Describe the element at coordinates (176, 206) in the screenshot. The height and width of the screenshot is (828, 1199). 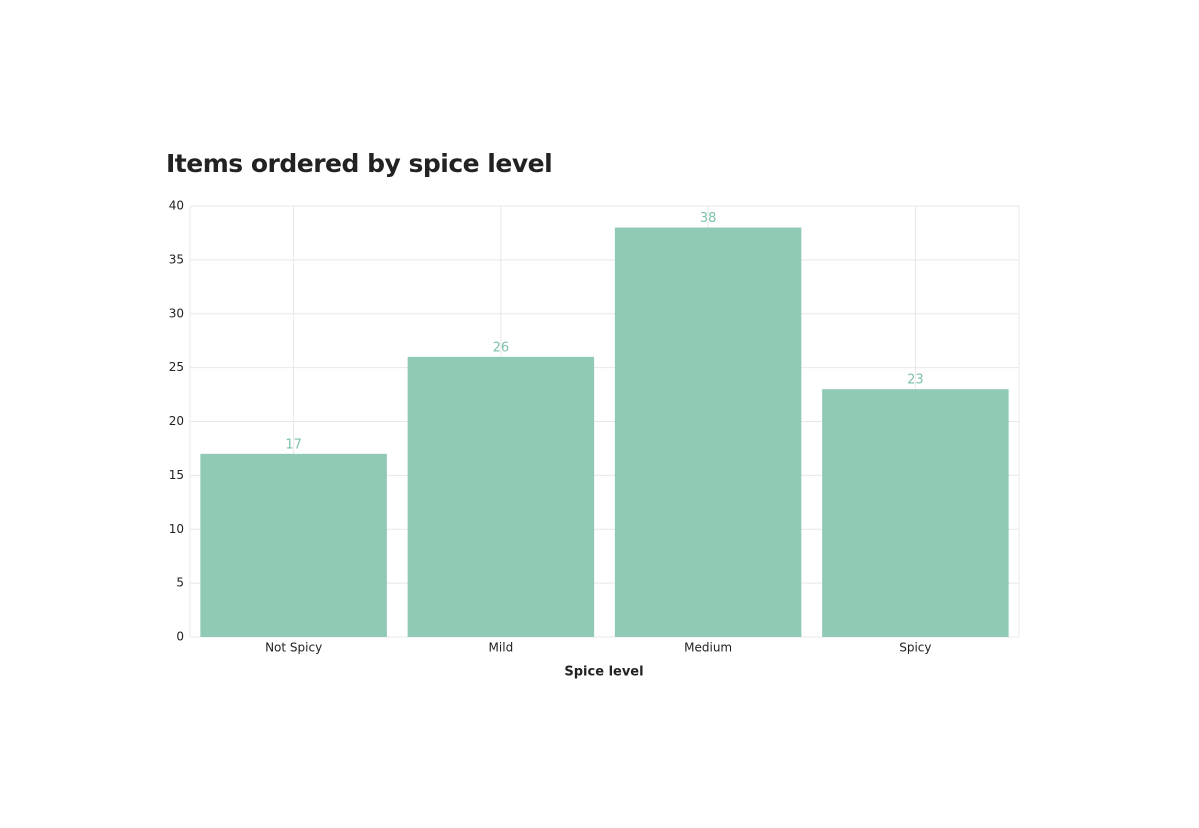
I see `y-tick-label: 40` at that location.